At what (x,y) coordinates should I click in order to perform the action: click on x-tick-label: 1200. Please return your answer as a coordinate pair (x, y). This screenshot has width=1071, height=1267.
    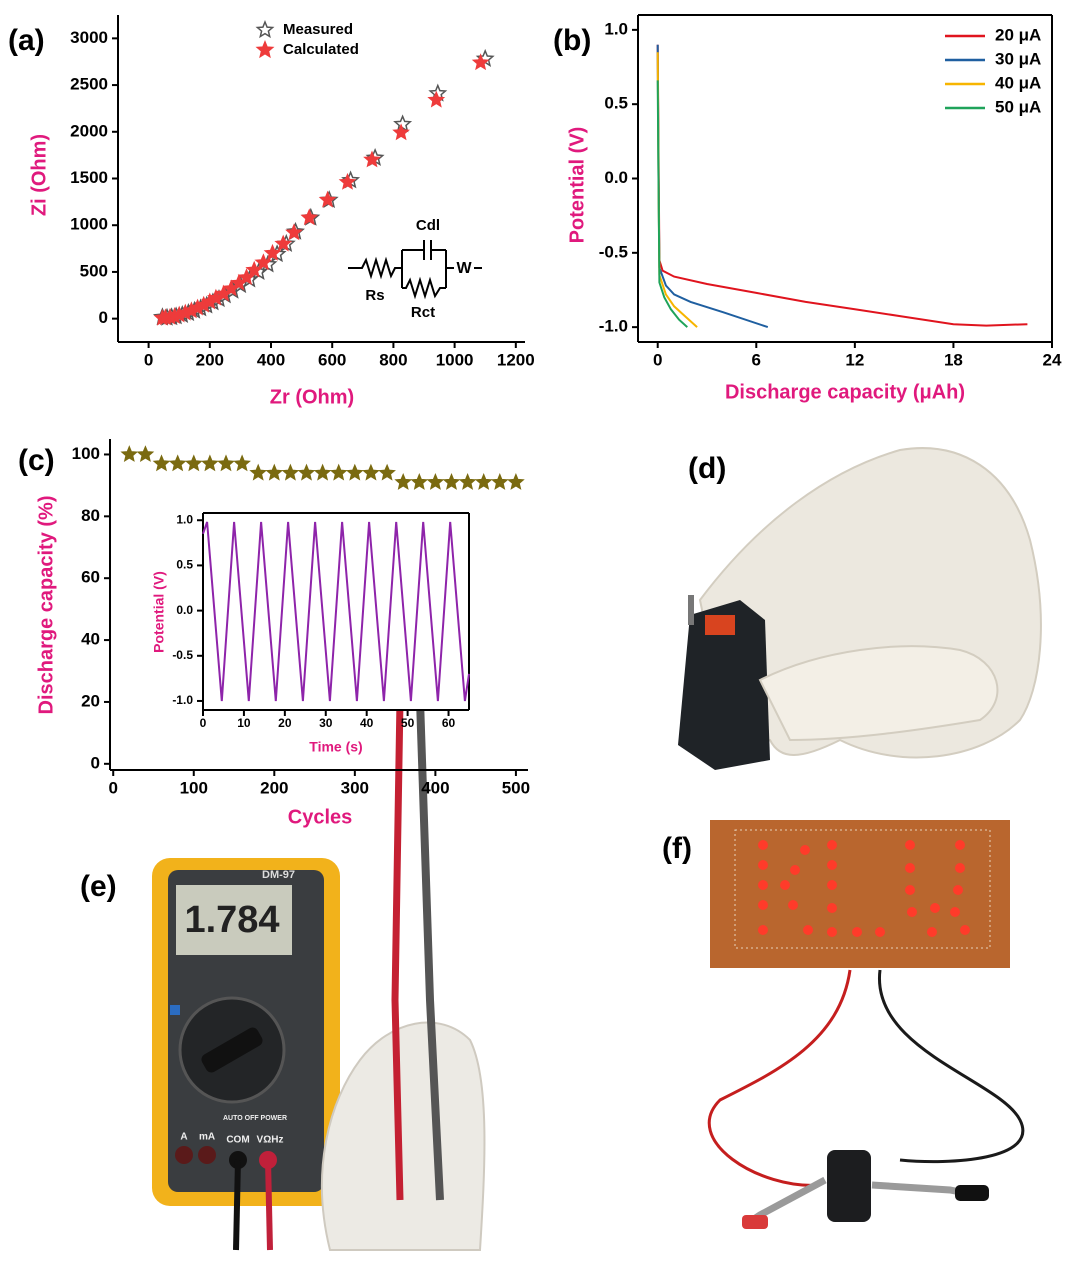
    Looking at the image, I should click on (516, 359).